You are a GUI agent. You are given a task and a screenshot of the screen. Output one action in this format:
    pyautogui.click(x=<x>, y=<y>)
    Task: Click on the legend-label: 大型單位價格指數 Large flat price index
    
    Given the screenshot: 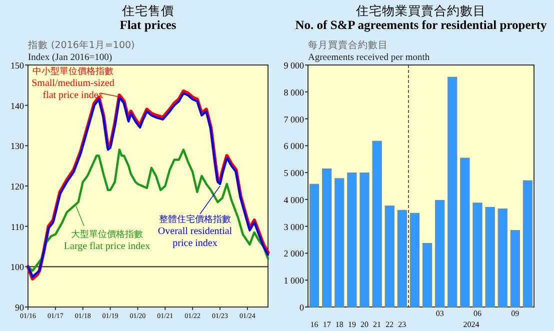 What is the action you would take?
    pyautogui.click(x=107, y=240)
    